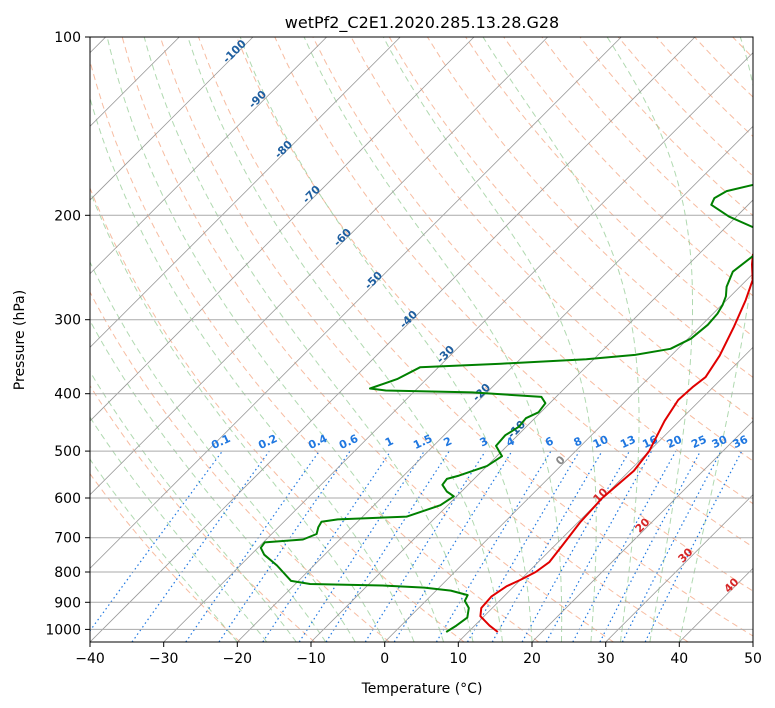  Describe the element at coordinates (422, 23) in the screenshot. I see `chart-title: wetPf2_C2E1.2020.285.13.28.G28` at that location.